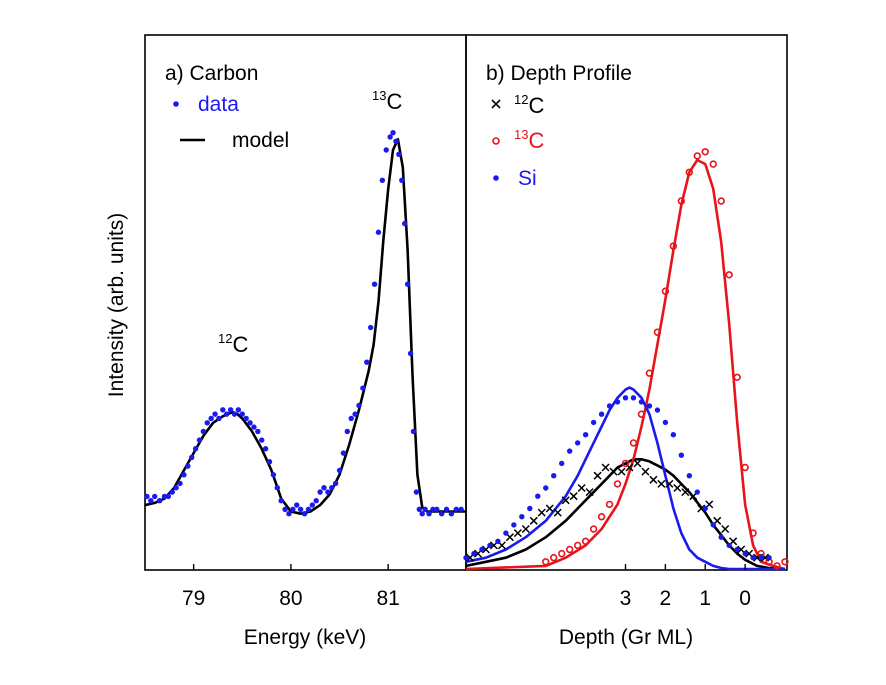 The image size is (886, 685). I want to click on x-tick-label: 1, so click(705, 598).